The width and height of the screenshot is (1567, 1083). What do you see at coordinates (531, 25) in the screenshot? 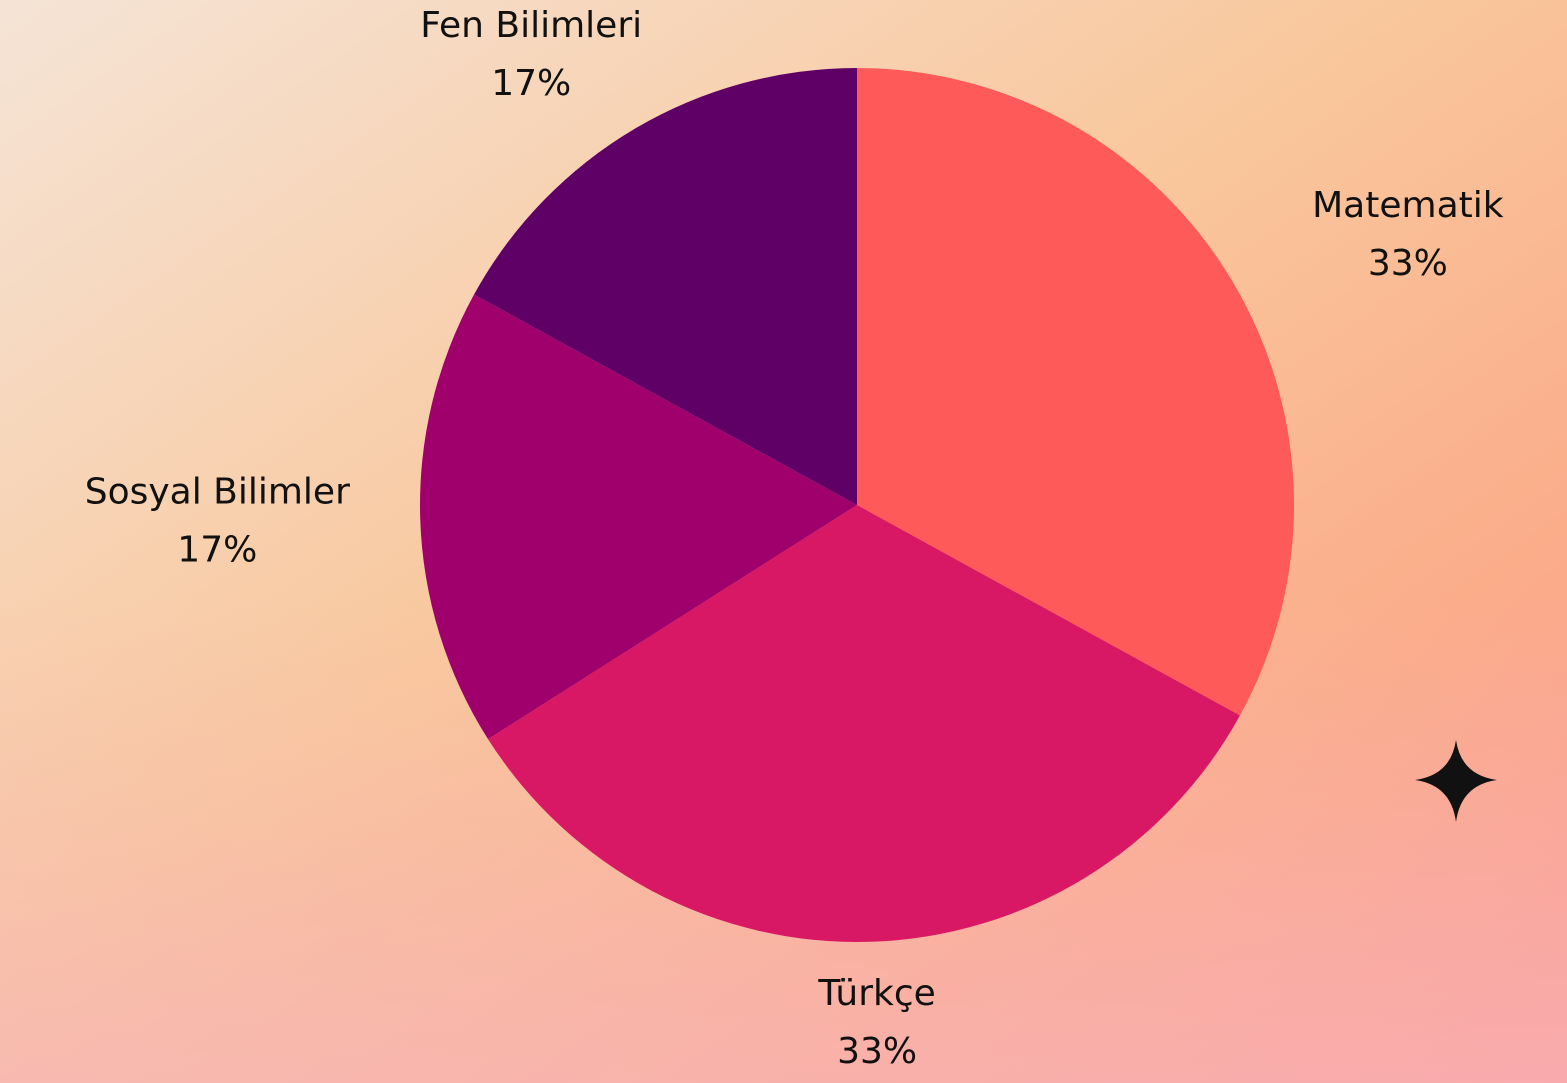
I see `slice-label: Fen Bilimleri` at bounding box center [531, 25].